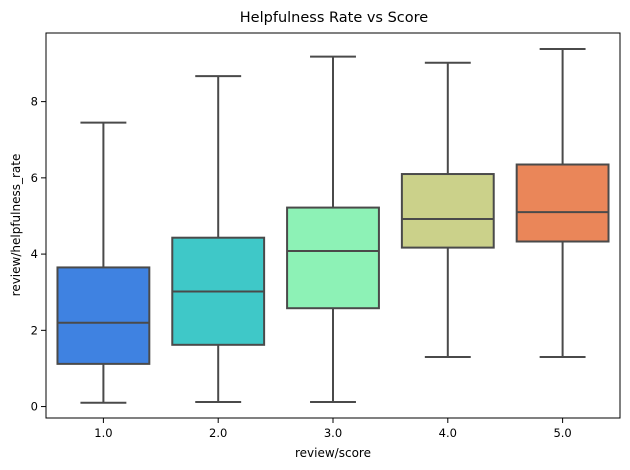 The width and height of the screenshot is (630, 470). What do you see at coordinates (34, 254) in the screenshot?
I see `y-tick-label: 4` at bounding box center [34, 254].